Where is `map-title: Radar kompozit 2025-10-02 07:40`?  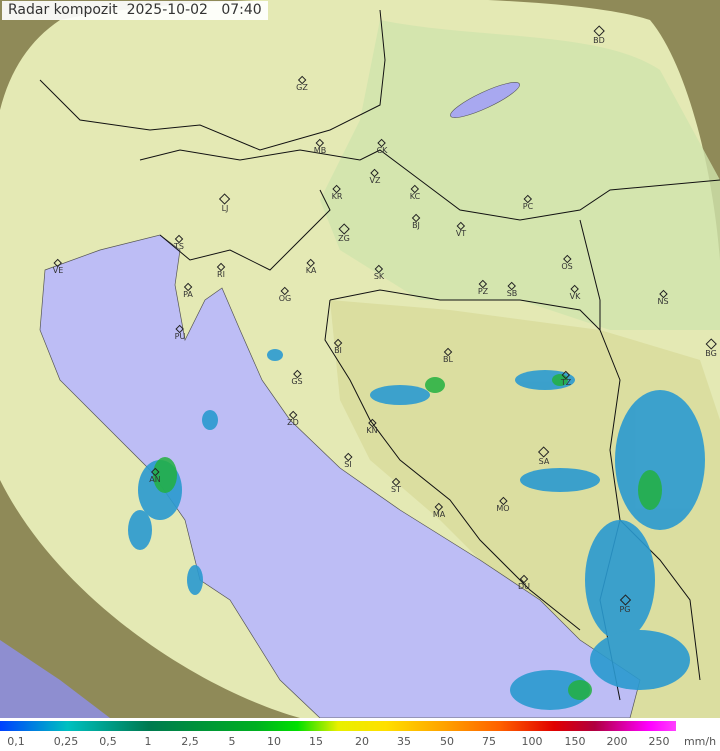
map-title: Radar kompozit 2025-10-02 07:40 is located at coordinates (135, 10).